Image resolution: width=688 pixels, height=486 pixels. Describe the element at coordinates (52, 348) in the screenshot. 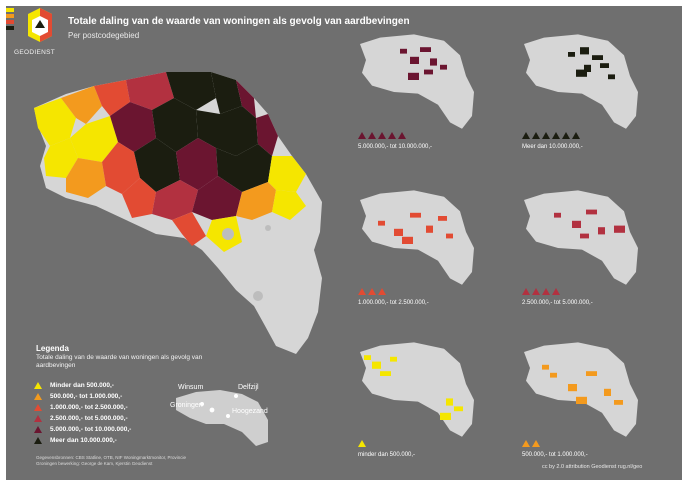

I see `legend-title: Legenda` at that location.